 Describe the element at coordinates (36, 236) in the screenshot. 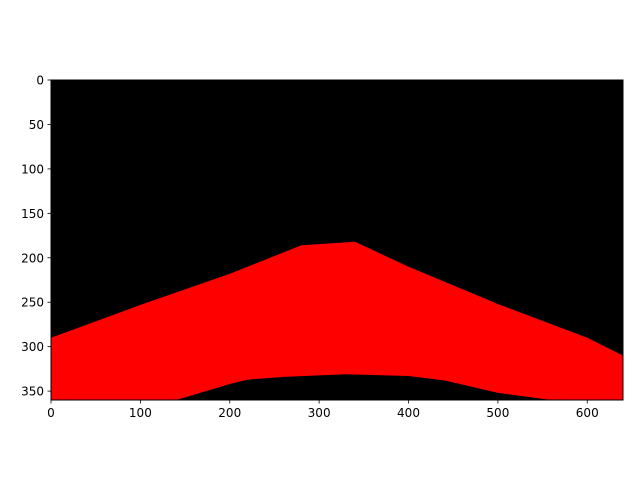

I see `y-axis: 0 50 100 150 200 250 300 350` at that location.